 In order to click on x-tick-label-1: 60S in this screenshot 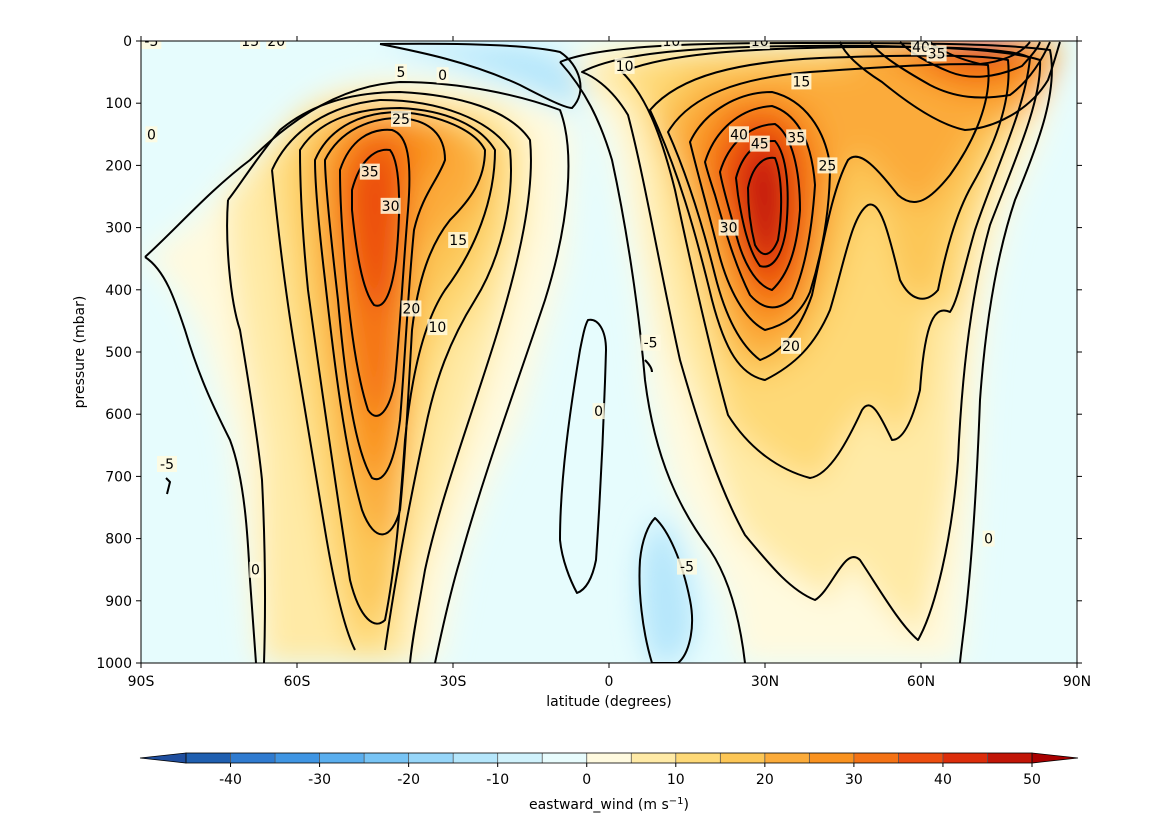, I will do `click(297, 682)`.